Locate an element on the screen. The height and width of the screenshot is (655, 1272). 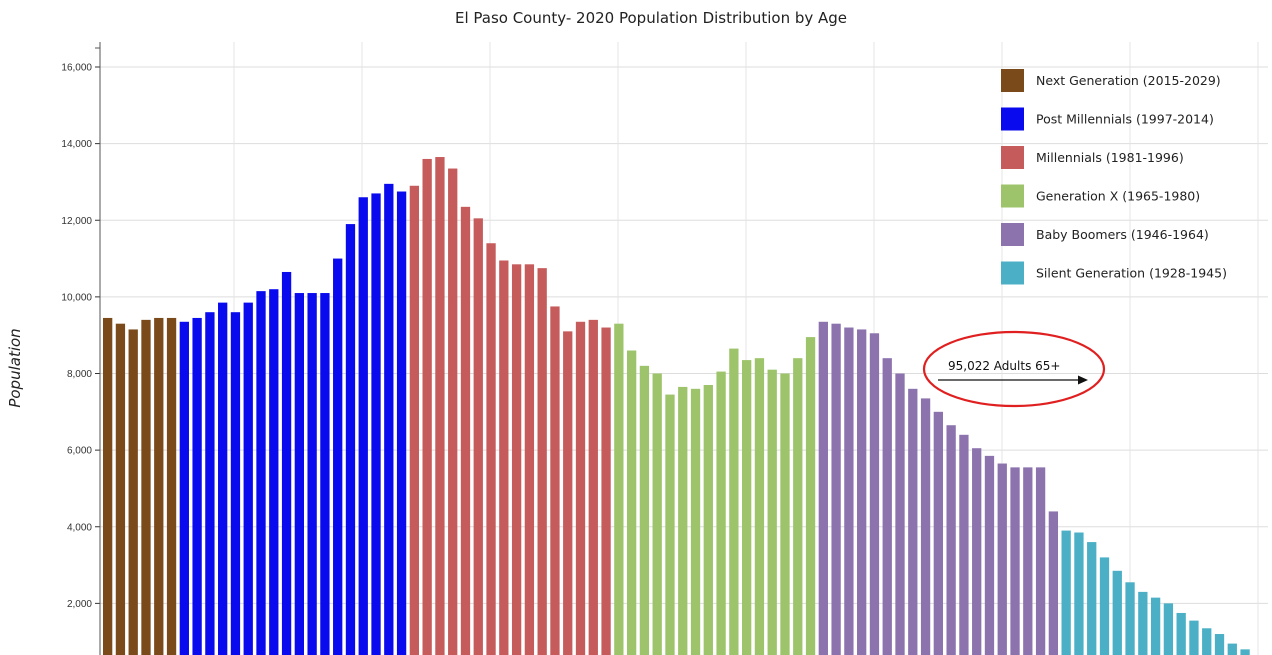
legend-label: Generation X (1965-1980) is located at coordinates (1118, 196).